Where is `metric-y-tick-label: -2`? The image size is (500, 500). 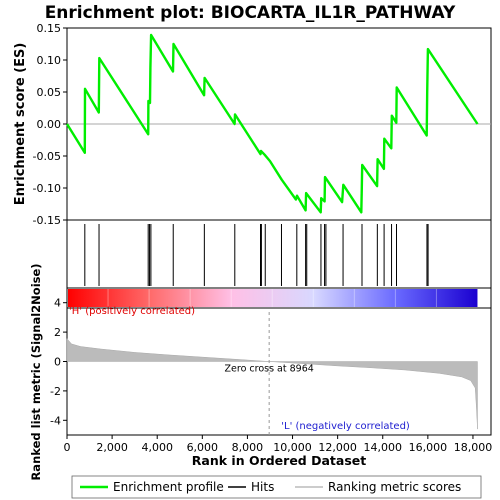
metric-y-tick-label: -2 is located at coordinates (55, 391).